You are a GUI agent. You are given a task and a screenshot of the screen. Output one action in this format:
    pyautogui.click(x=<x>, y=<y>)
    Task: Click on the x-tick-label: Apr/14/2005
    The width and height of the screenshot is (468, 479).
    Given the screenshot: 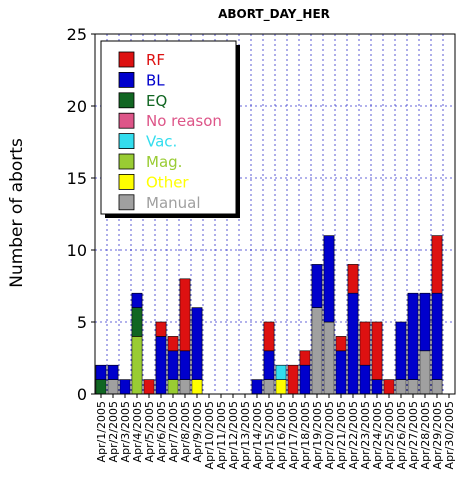 What is the action you would take?
    pyautogui.click(x=257, y=435)
    